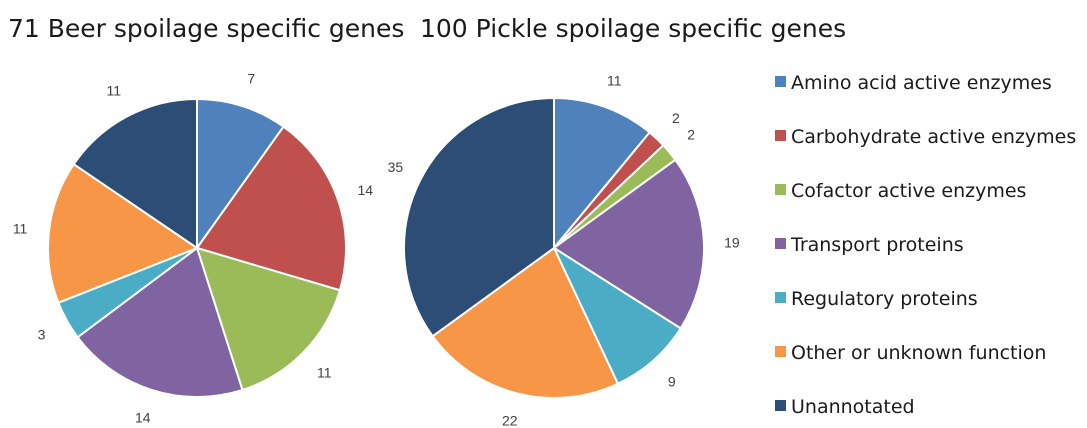 The height and width of the screenshot is (428, 1087). I want to click on legend-swatch-unannotated, so click(780, 405).